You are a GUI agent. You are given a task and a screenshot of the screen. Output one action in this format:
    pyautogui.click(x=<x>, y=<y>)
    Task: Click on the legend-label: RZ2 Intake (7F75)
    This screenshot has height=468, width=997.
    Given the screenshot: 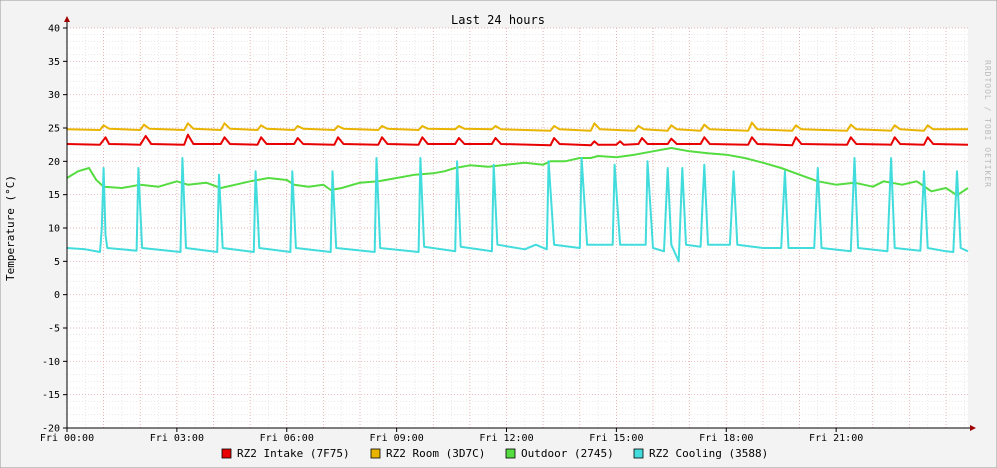 What is the action you would take?
    pyautogui.click(x=293, y=453)
    